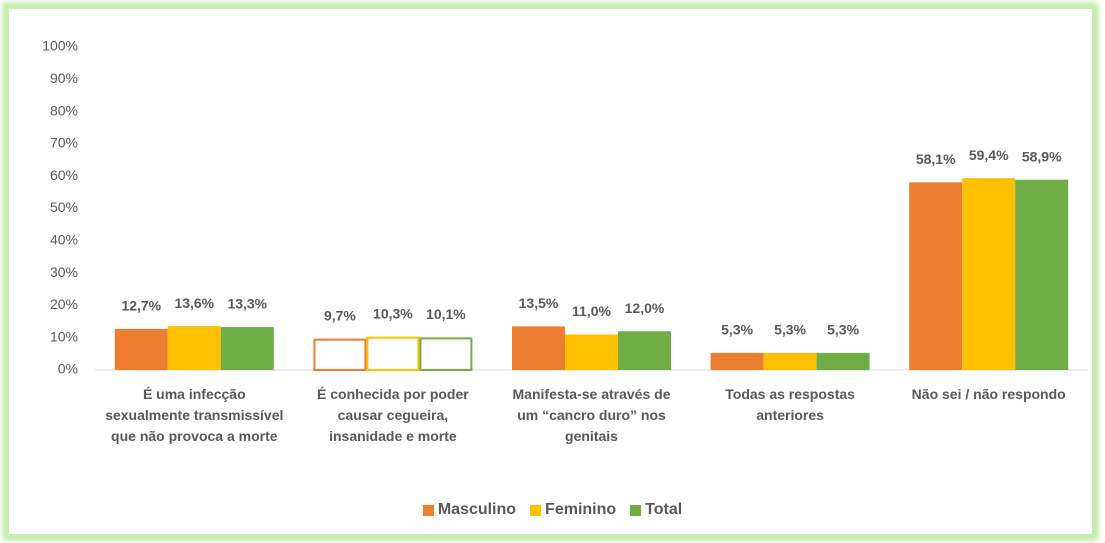 This screenshot has height=543, width=1105. What do you see at coordinates (64, 110) in the screenshot?
I see `y-tick-label: 80%` at bounding box center [64, 110].